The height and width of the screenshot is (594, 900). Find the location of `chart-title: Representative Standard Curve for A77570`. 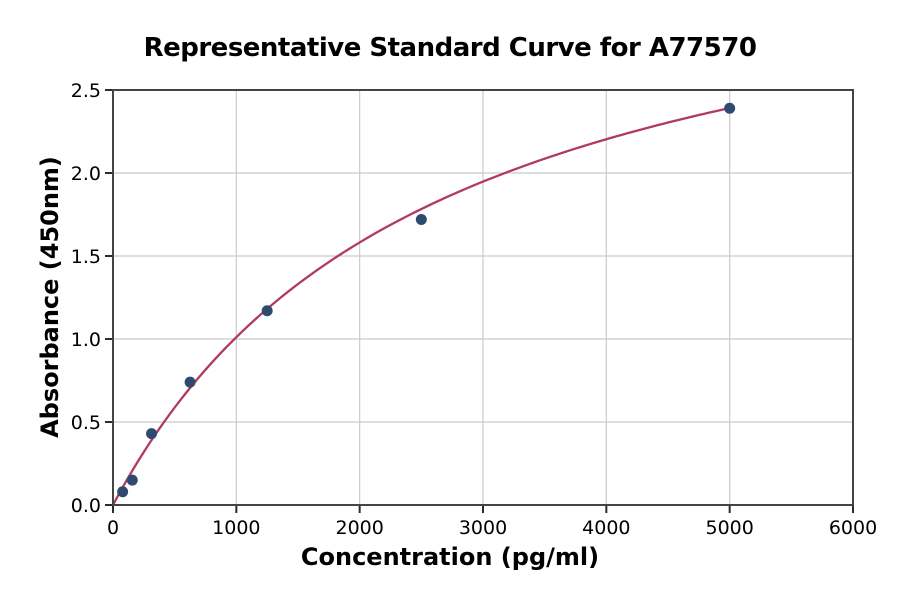

chart-title: Representative Standard Curve for A77570 is located at coordinates (450, 48).